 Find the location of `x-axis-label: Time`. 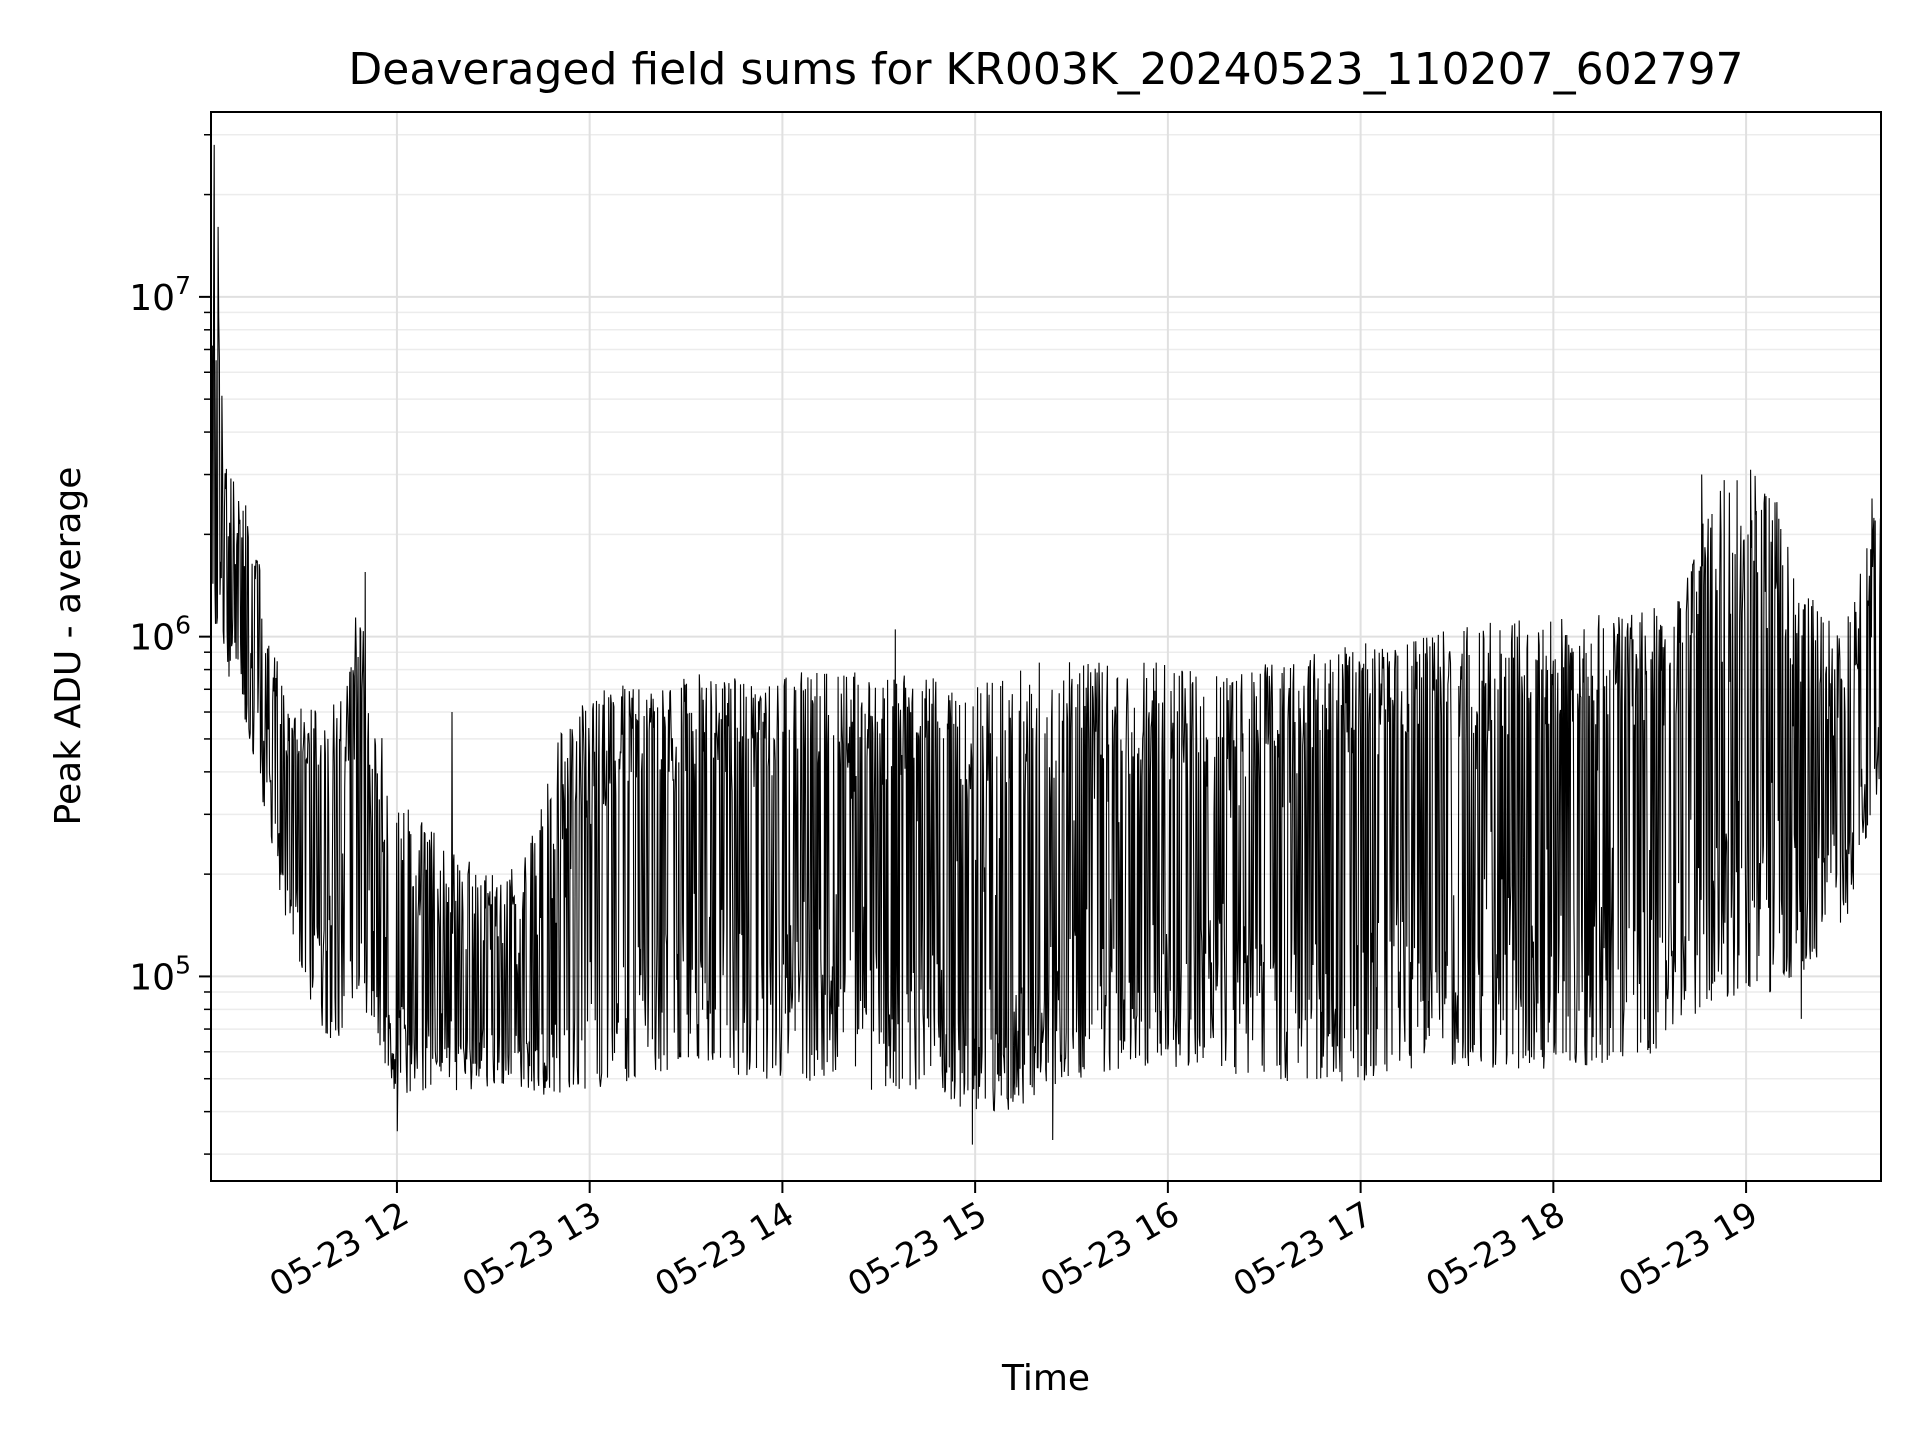

x-axis-label: Time is located at coordinates (1045, 1378).